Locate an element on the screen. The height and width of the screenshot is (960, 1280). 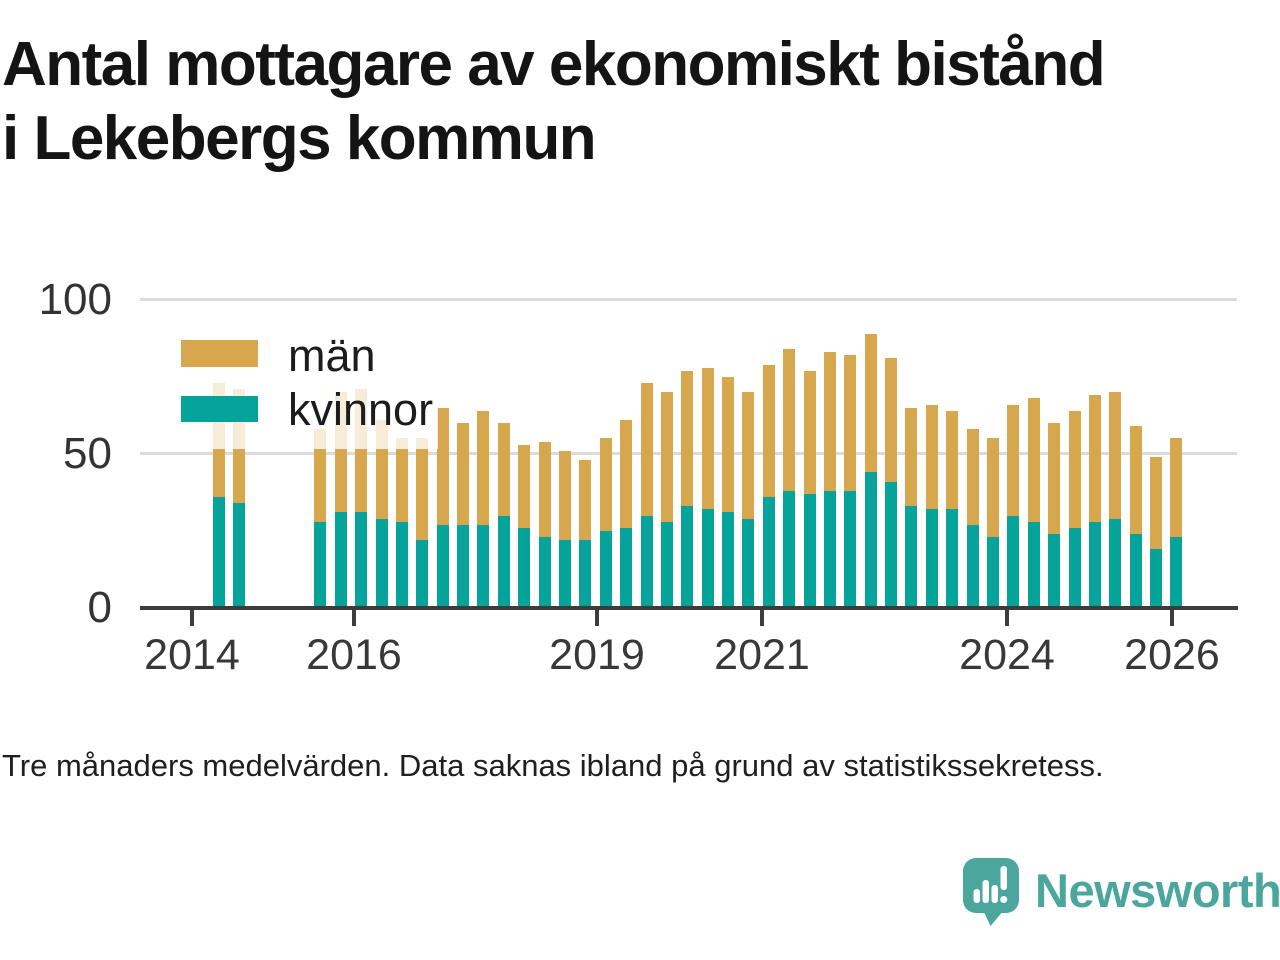
x-axis-label-2026: 2026 is located at coordinates (1172, 655).